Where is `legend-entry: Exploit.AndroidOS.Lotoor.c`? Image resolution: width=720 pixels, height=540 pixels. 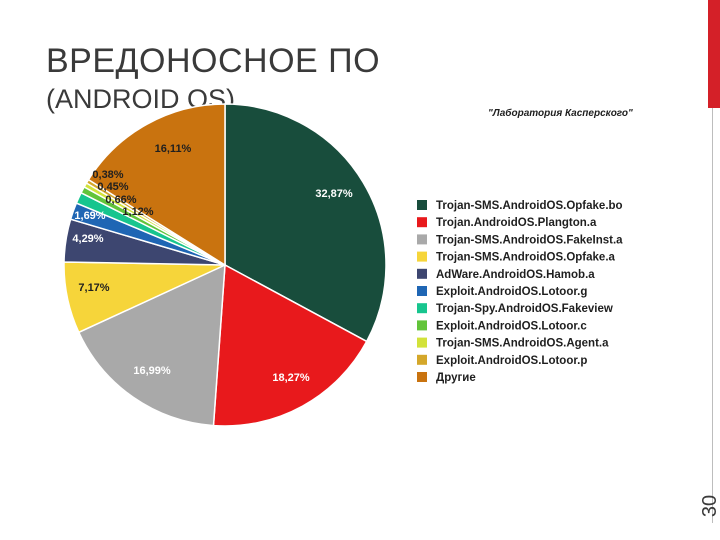 legend-entry: Exploit.AndroidOS.Lotoor.c is located at coordinates (511, 326).